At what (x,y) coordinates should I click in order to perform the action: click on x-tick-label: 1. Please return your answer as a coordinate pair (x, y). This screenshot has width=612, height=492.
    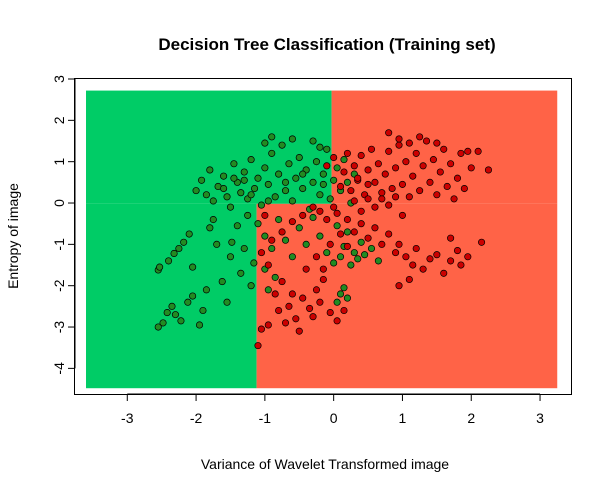
    Looking at the image, I should click on (403, 418).